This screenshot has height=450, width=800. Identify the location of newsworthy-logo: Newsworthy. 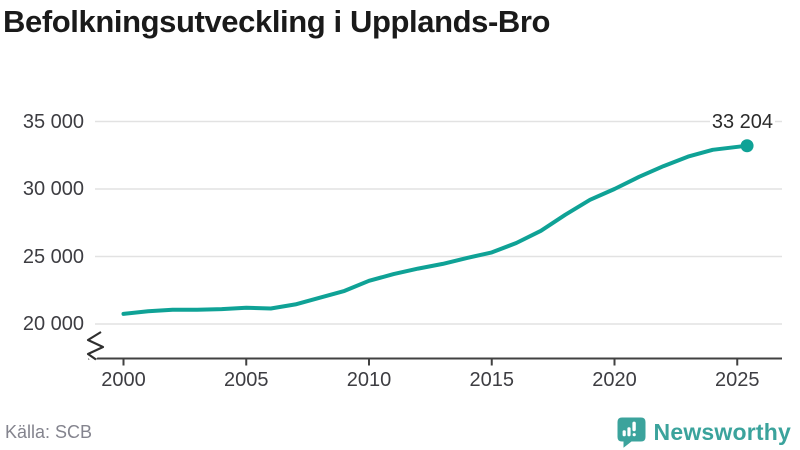
(704, 432).